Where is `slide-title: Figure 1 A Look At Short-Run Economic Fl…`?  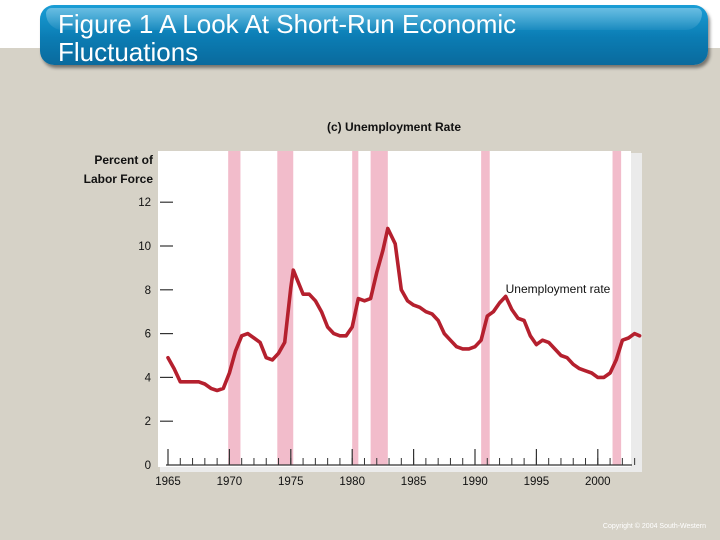
slide-title: Figure 1 A Look At Short-Run Economic Fl… is located at coordinates (287, 38).